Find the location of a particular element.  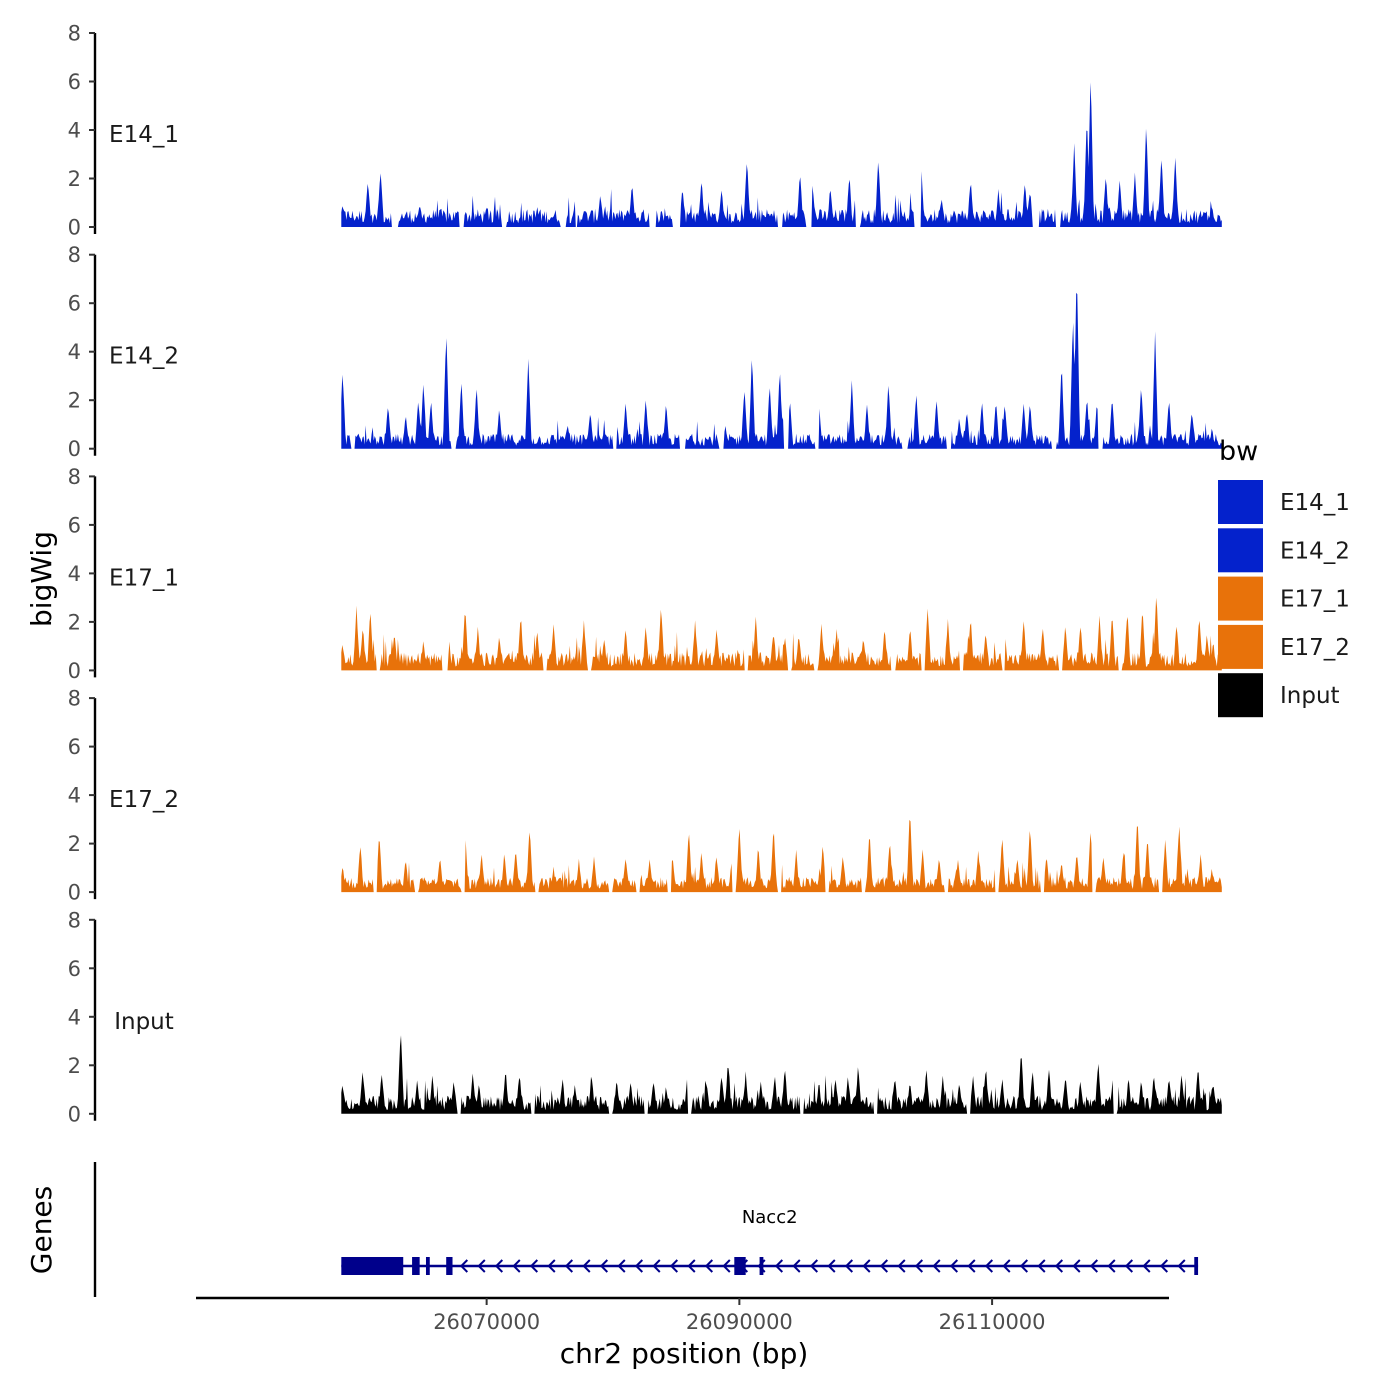

x-tick-label: 26090000 is located at coordinates (739, 1322).